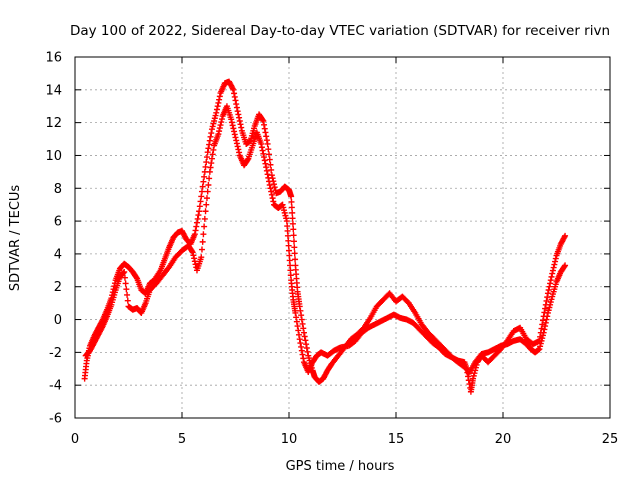 The height and width of the screenshot is (480, 640). Describe the element at coordinates (340, 466) in the screenshot. I see `x-axis-title: GPS time / hours` at that location.